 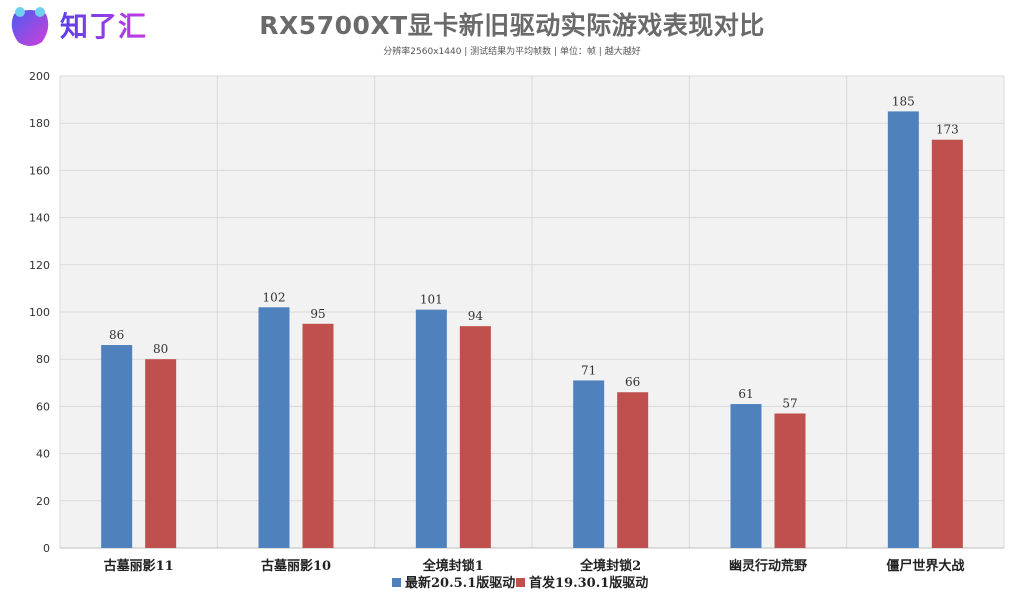 What do you see at coordinates (43, 501) in the screenshot?
I see `y-tick-label: 20` at bounding box center [43, 501].